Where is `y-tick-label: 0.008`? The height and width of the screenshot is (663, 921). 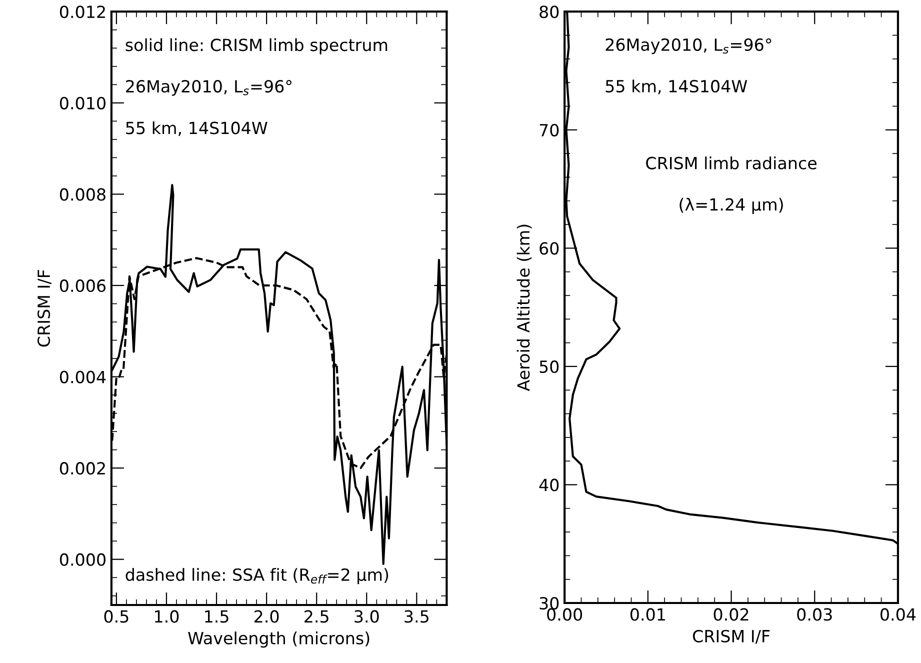
y-tick-label: 0.008 is located at coordinates (83, 194).